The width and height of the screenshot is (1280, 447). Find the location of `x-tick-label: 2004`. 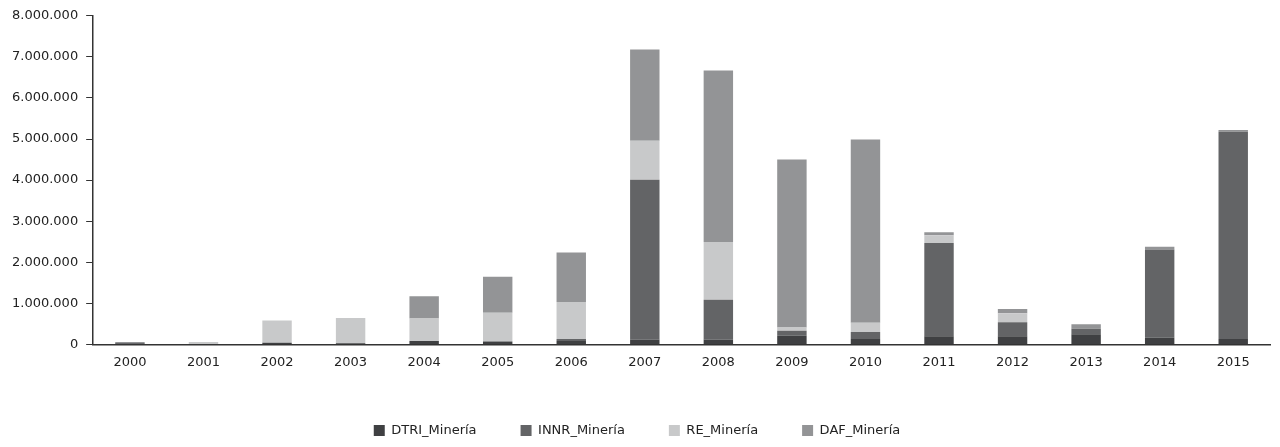

x-tick-label: 2004 is located at coordinates (424, 361).